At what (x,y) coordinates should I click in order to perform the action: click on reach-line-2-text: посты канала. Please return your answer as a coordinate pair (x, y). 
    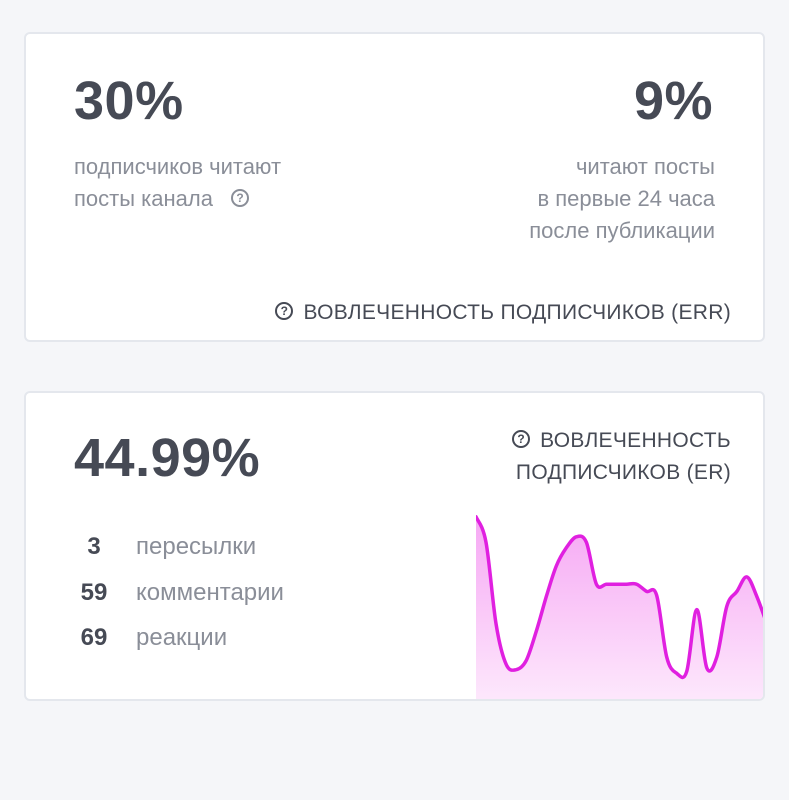
    Looking at the image, I should click on (143, 198).